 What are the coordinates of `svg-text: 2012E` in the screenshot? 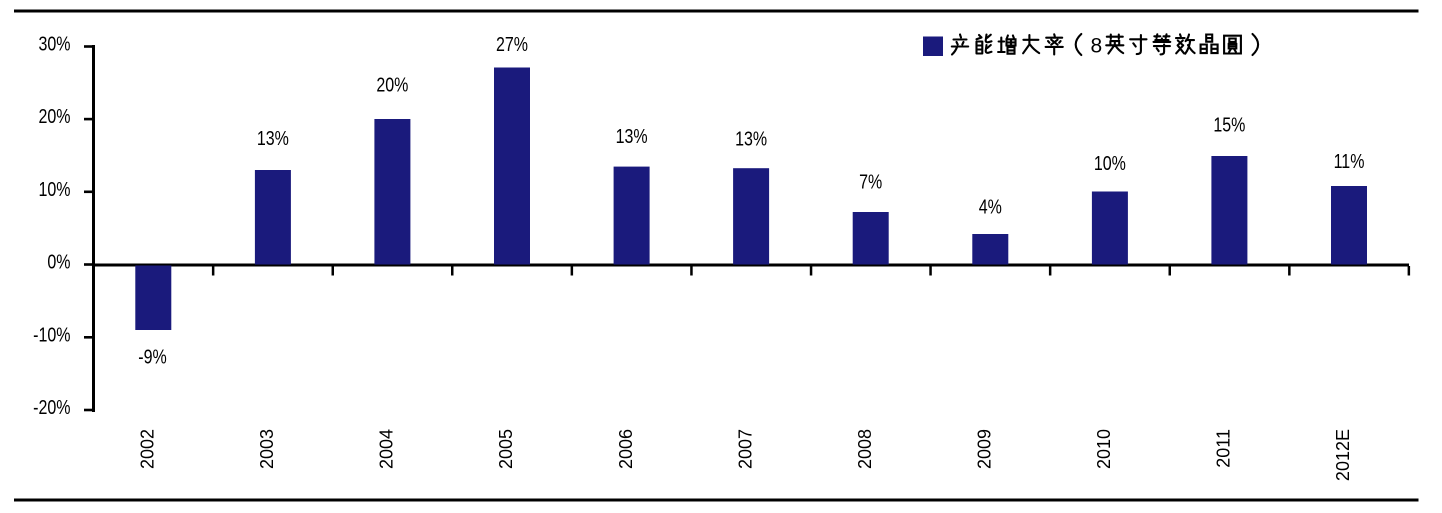 It's located at (1343, 455).